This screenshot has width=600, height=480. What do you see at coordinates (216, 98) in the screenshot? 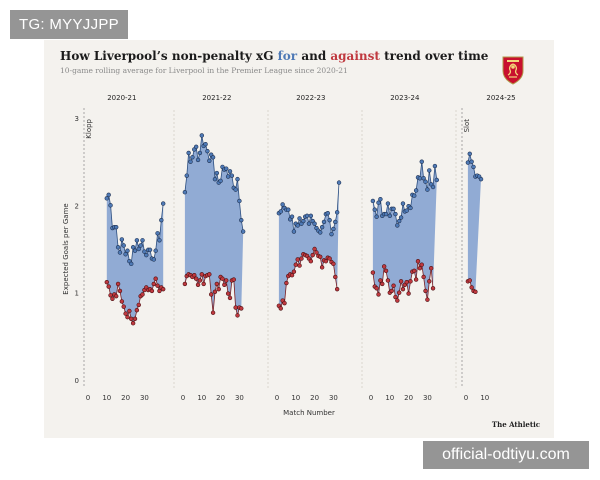
I see `season-title: 2021-22` at bounding box center [216, 98].